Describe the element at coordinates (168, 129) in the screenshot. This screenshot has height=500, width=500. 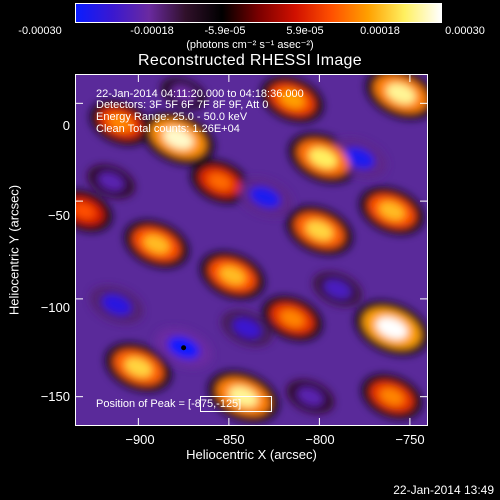
I see `info-method-counts: Clean Total counts: 1.26E+04` at that location.